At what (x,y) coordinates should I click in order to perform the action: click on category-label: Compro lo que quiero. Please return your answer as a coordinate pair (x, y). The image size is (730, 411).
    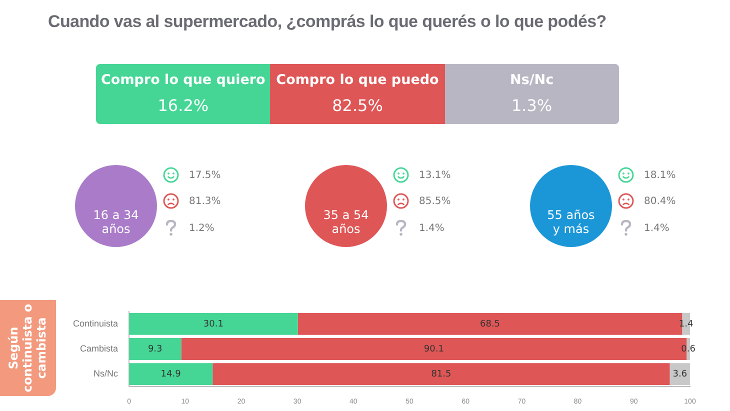
    Looking at the image, I should click on (183, 80).